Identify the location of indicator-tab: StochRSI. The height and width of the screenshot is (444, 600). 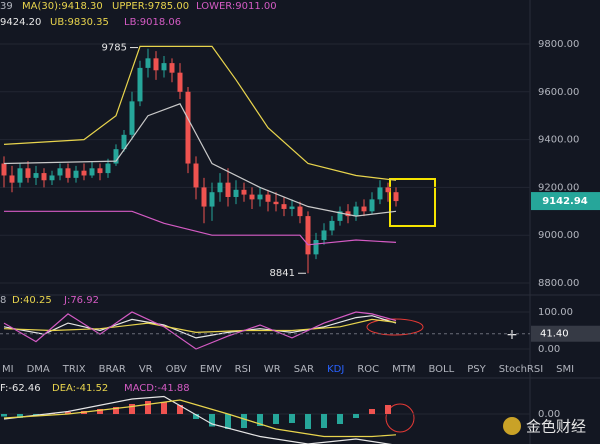
(521, 369).